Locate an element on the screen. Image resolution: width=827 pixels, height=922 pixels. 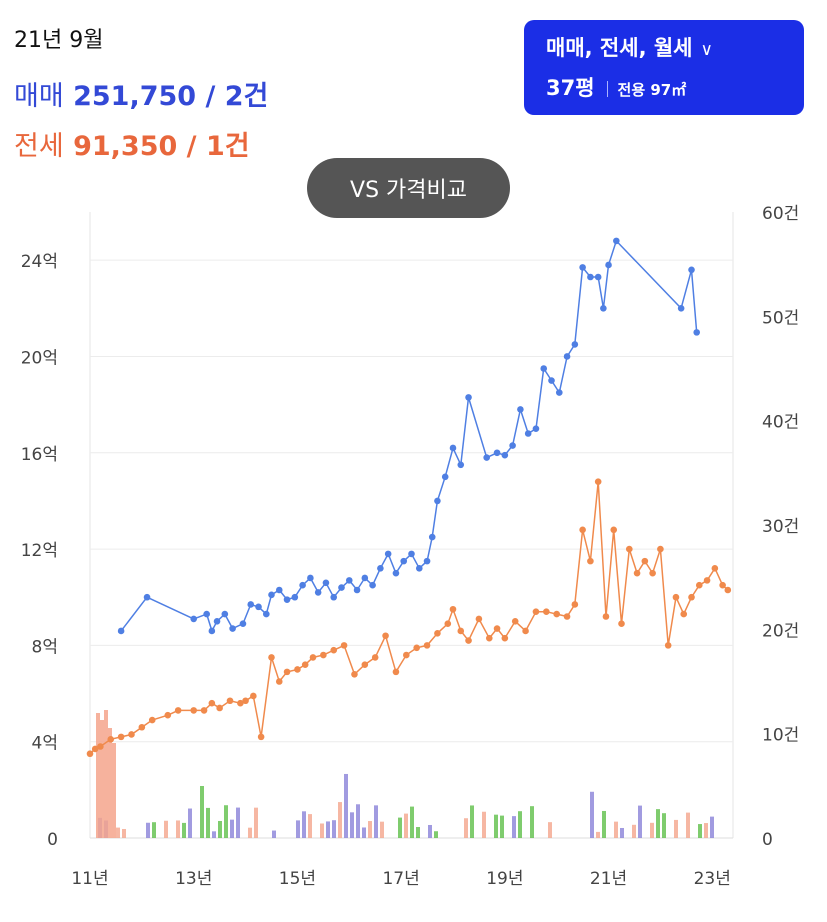
y-left-tick-label: 0 is located at coordinates (52, 840).